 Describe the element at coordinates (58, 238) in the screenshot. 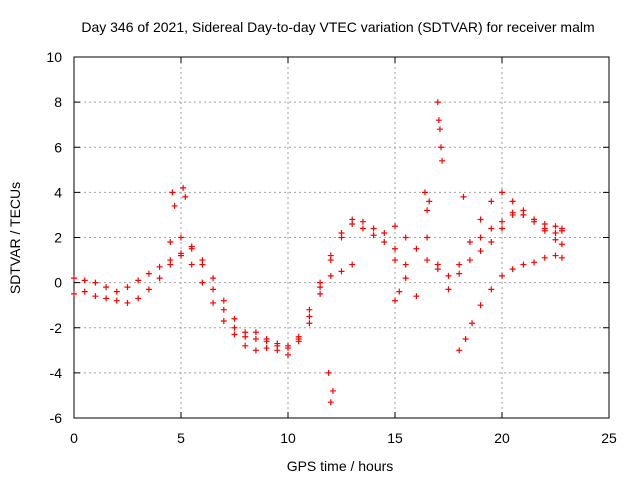

I see `y-tick-label: 2` at that location.